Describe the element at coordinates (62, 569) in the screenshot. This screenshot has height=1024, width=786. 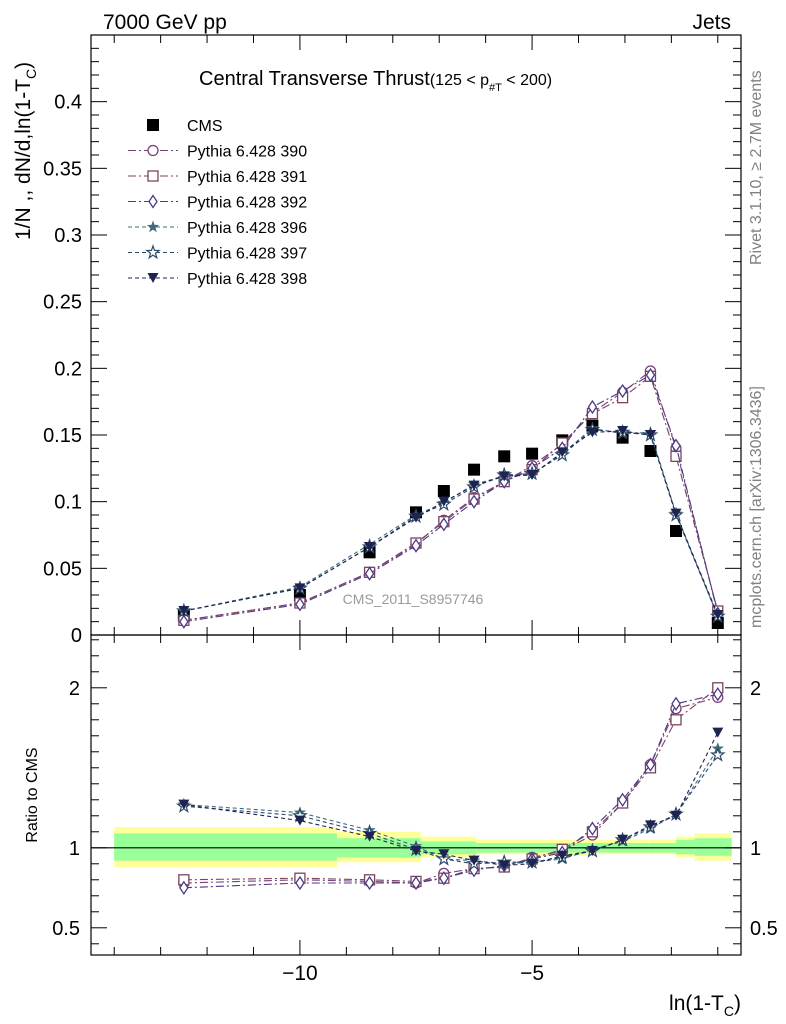
I see `y-tick-label: 0.05` at that location.